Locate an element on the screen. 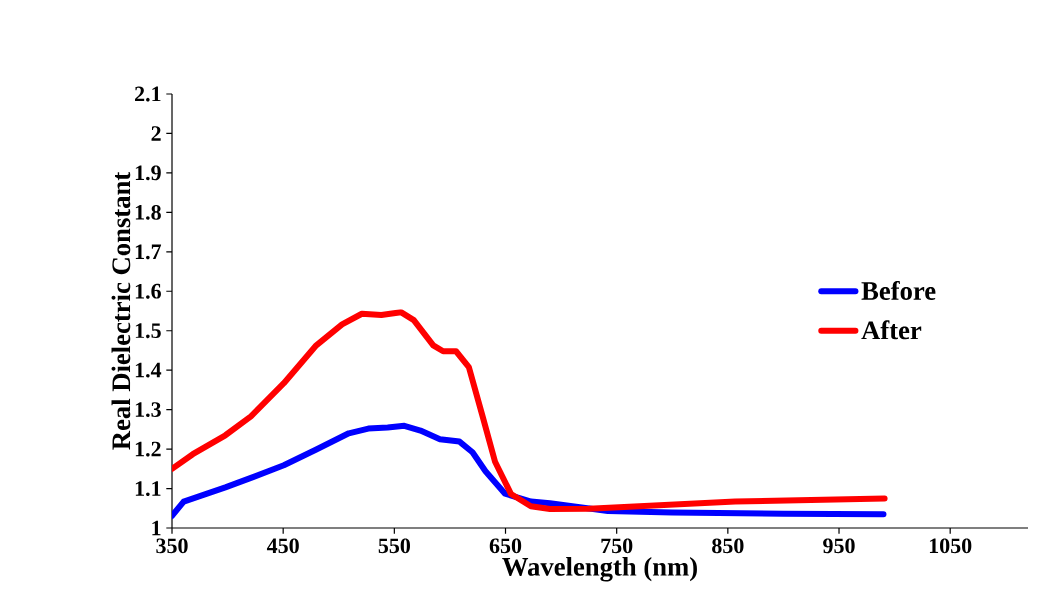 This screenshot has width=1063, height=603. x-tick-label: 750 is located at coordinates (617, 546).